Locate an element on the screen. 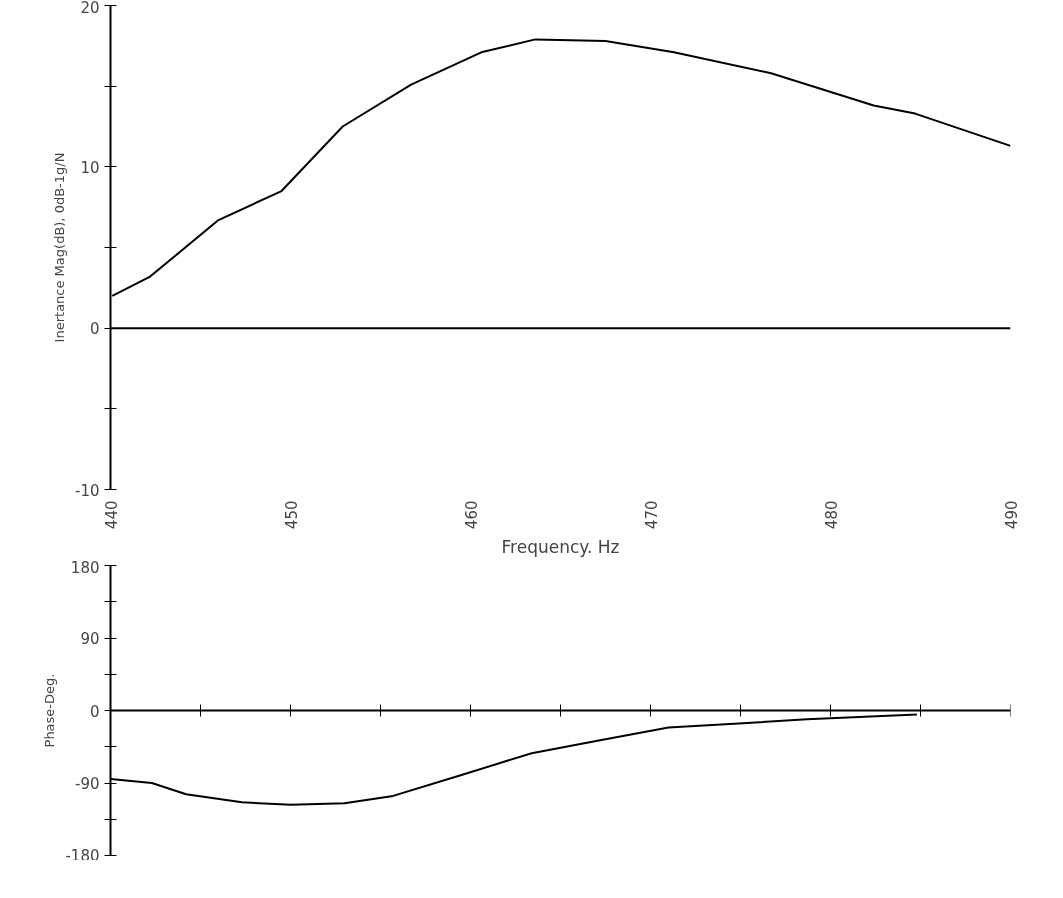  y-tick-label: 90 is located at coordinates (90, 639).